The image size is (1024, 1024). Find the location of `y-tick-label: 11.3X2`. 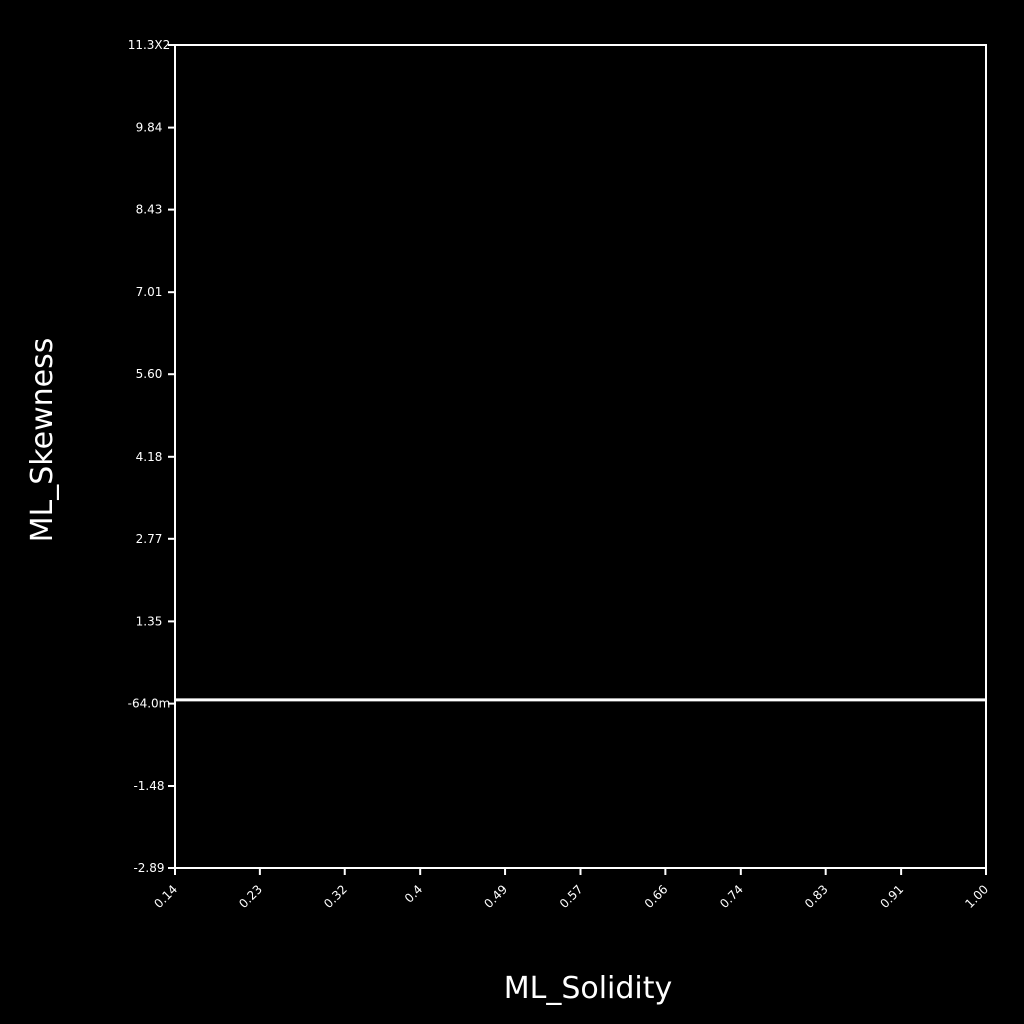

y-tick-label: 11.3X2 is located at coordinates (149, 45).